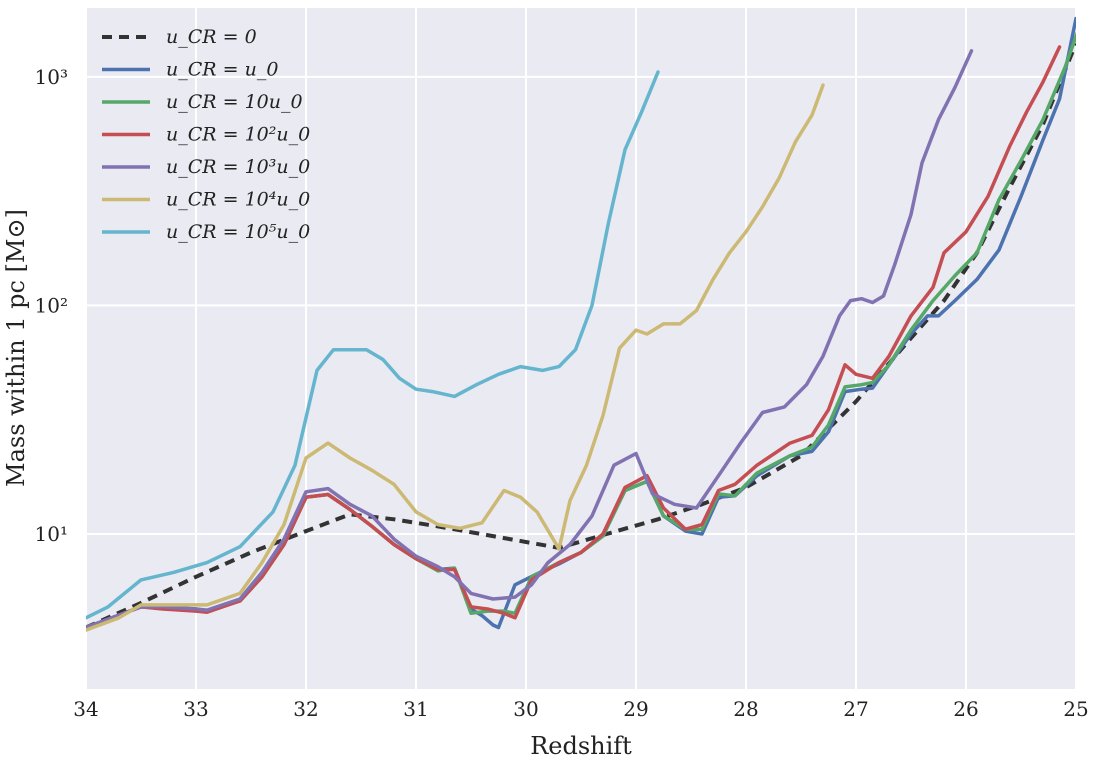 The height and width of the screenshot is (767, 1097). Describe the element at coordinates (211, 37) in the screenshot. I see `legend-label-0: u_CR = 0` at that location.